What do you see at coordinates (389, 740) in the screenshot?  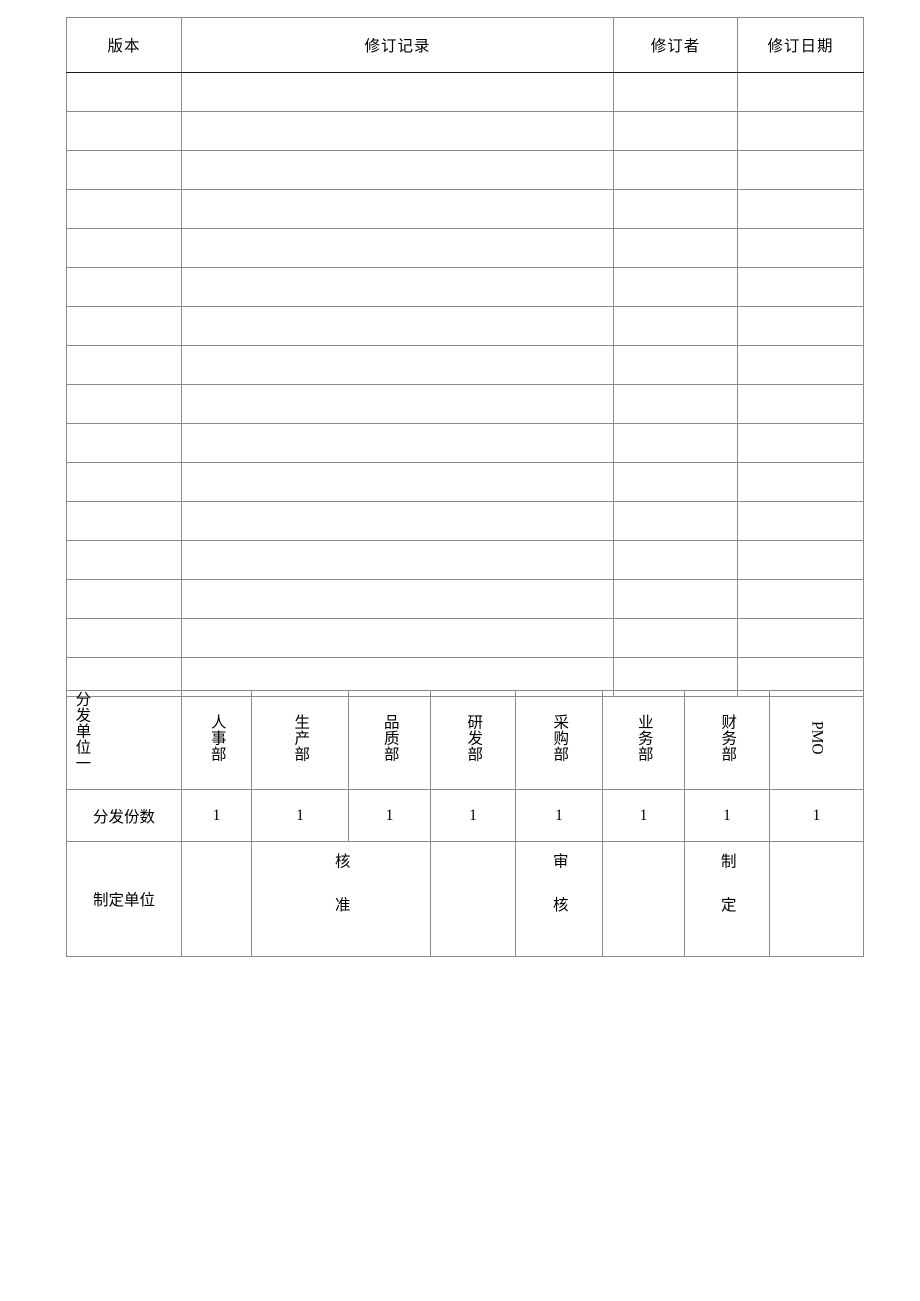 I see `department-cell-quality: 品质部` at bounding box center [389, 740].